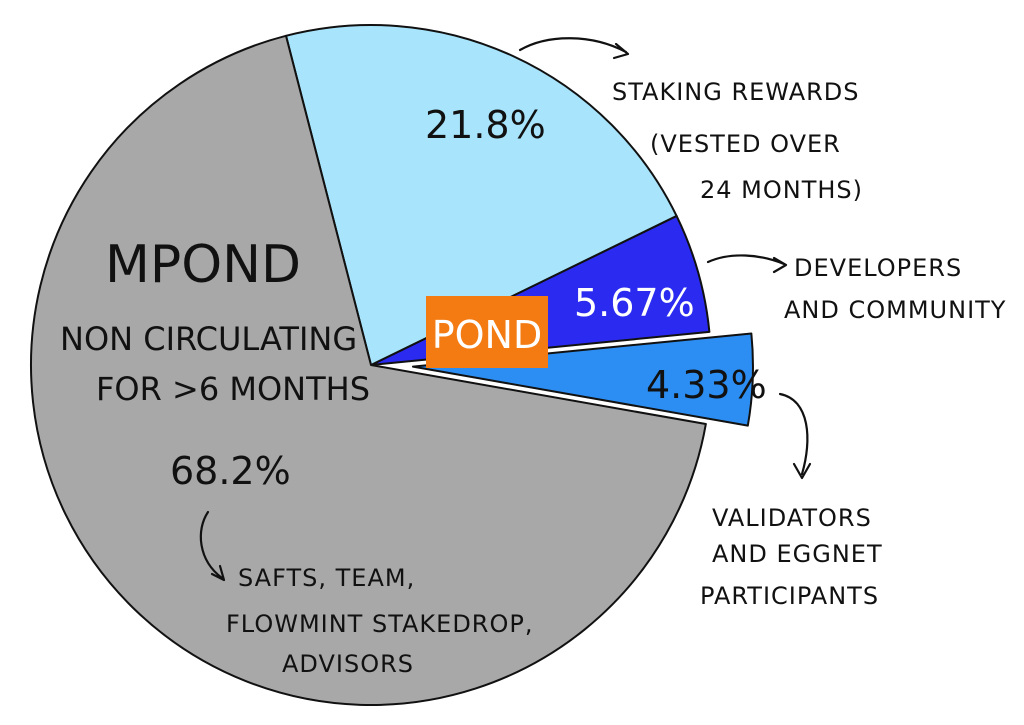  I want to click on validators-annotation-line-3: PARTICIPANTS, so click(789, 596).